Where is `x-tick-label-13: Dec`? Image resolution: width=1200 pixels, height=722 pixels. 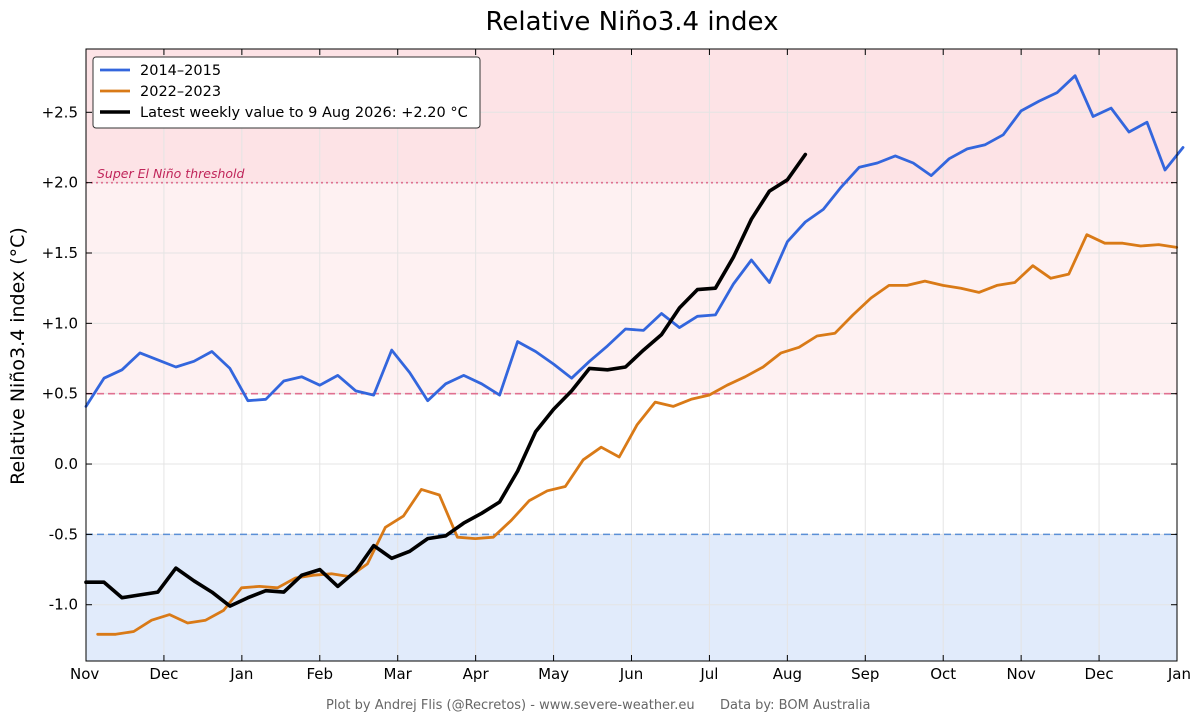 x-tick-label-13: Dec is located at coordinates (1099, 674).